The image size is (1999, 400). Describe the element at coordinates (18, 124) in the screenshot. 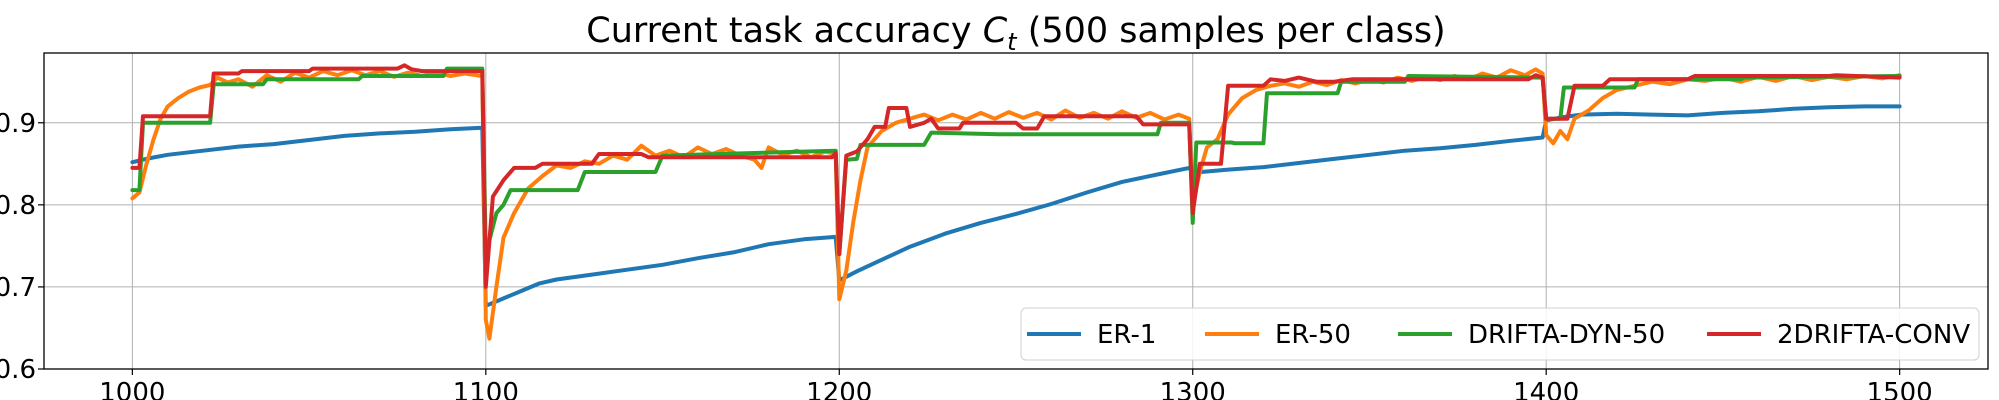

I see `y-tick-label: 0.9` at that location.